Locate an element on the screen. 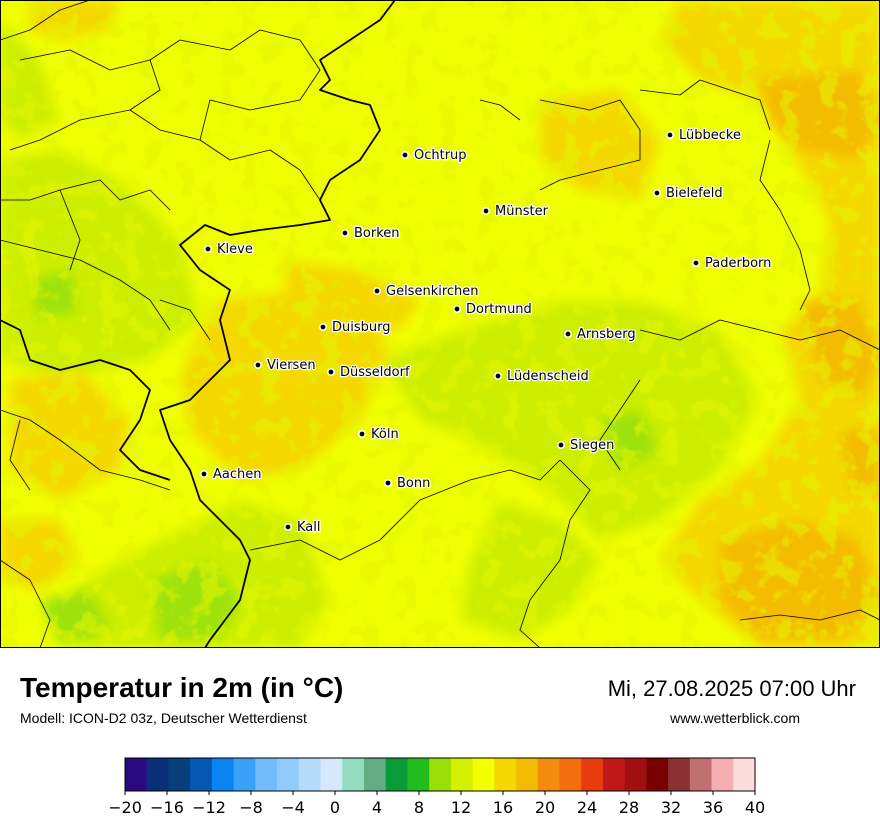 The height and width of the screenshot is (830, 880). website-link: www.wetterblick.com is located at coordinates (735, 718).